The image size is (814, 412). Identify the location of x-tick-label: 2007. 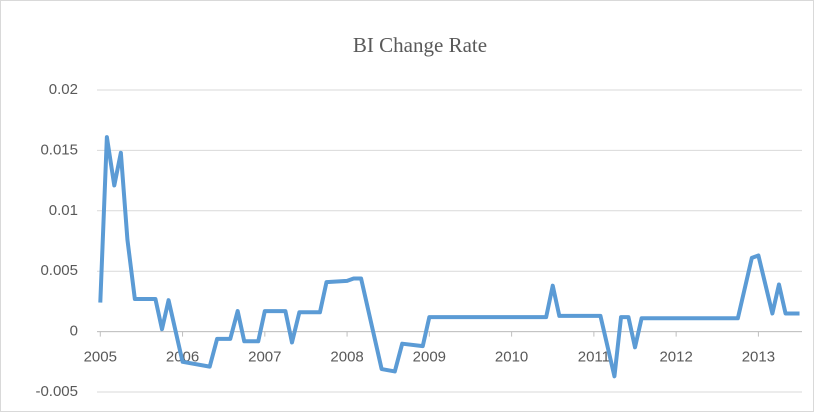
(264, 357).